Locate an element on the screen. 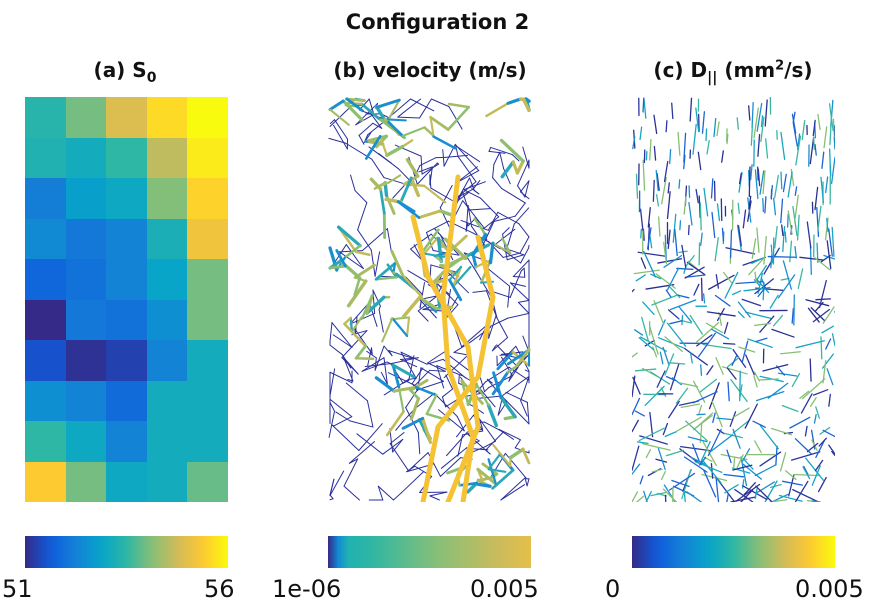 This screenshot has width=875, height=608. panel-c-title-text2: (mm is located at coordinates (746, 70).